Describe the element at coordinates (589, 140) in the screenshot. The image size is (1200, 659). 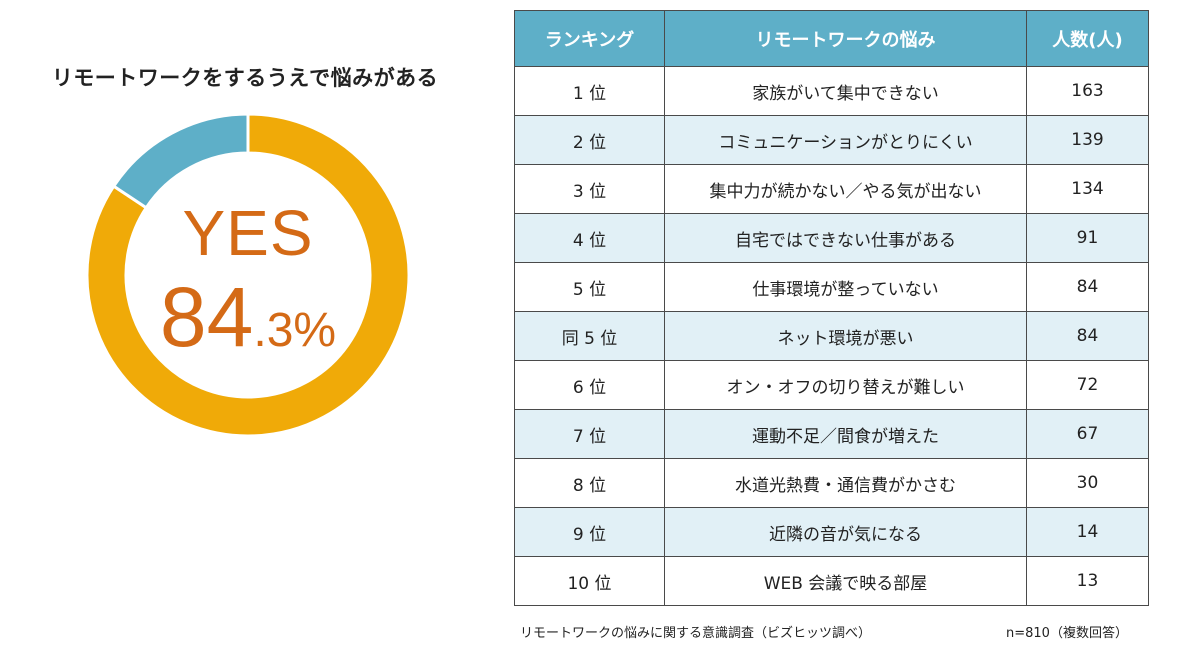
I see `rank-cell: 2 位` at that location.